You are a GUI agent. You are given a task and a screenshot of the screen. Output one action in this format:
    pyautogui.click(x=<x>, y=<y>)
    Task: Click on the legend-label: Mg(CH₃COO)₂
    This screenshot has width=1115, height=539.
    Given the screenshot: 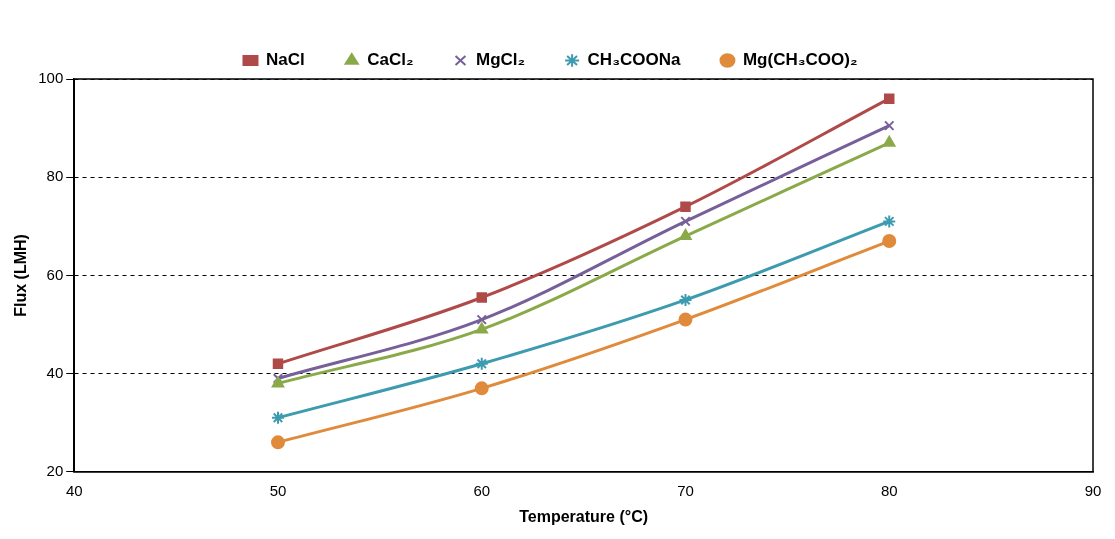 What is the action you would take?
    pyautogui.click(x=800, y=60)
    